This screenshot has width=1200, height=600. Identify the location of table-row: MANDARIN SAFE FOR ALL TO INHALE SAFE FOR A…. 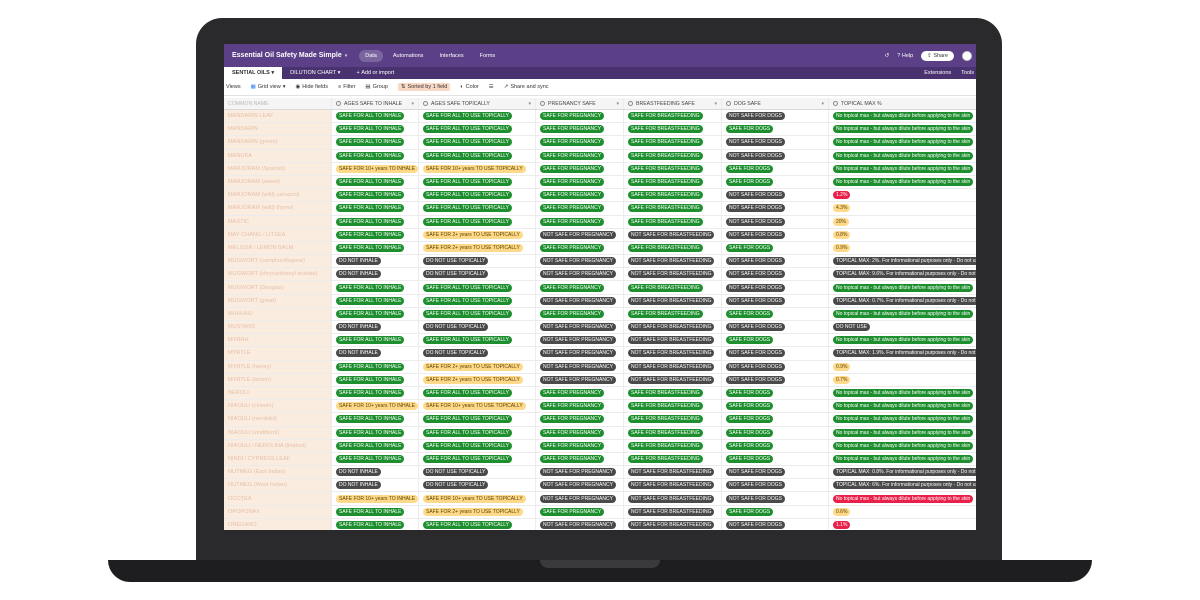
(600, 130).